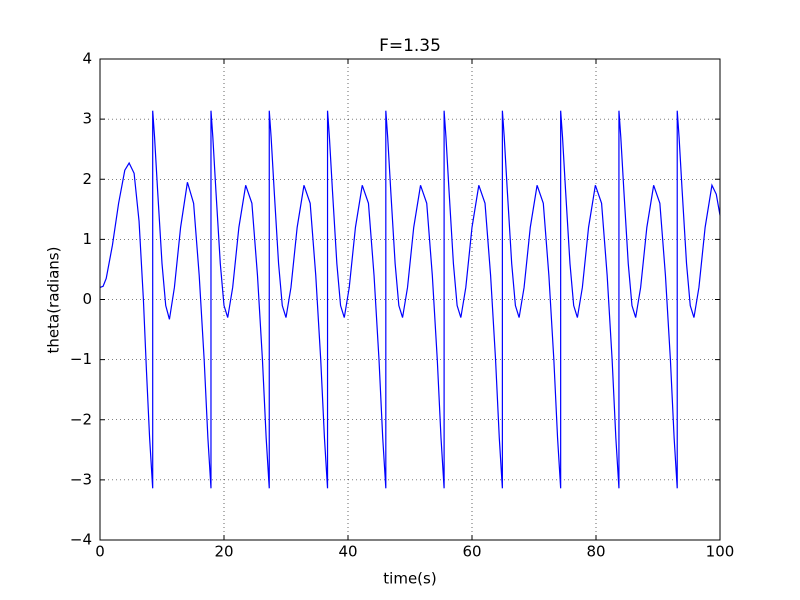 Image resolution: width=800 pixels, height=600 pixels. I want to click on y-tick-label: 2, so click(87, 179).